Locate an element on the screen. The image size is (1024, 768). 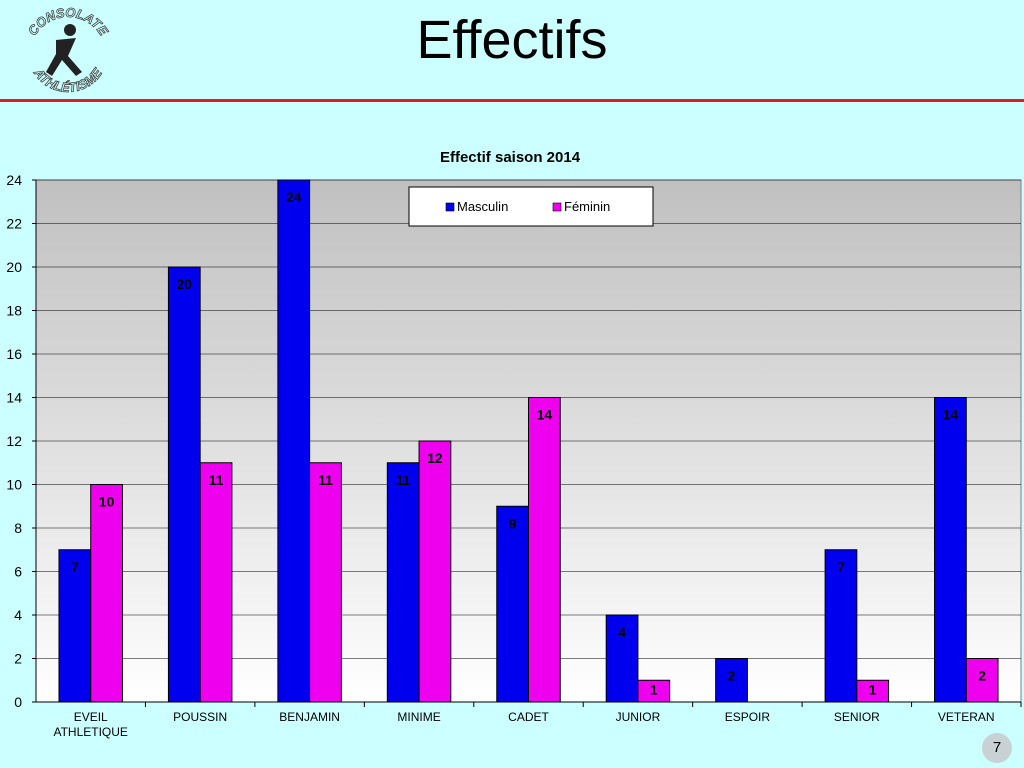
x-tick-label: VETERAN is located at coordinates (966, 717).